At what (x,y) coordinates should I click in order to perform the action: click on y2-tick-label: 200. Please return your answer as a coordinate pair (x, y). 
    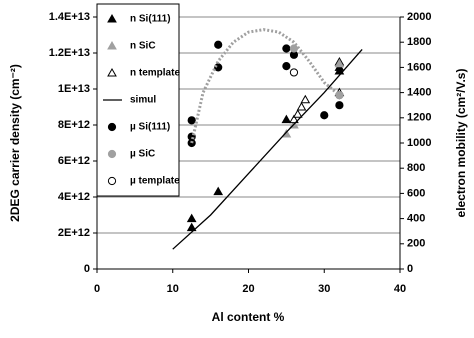
    Looking at the image, I should click on (416, 244).